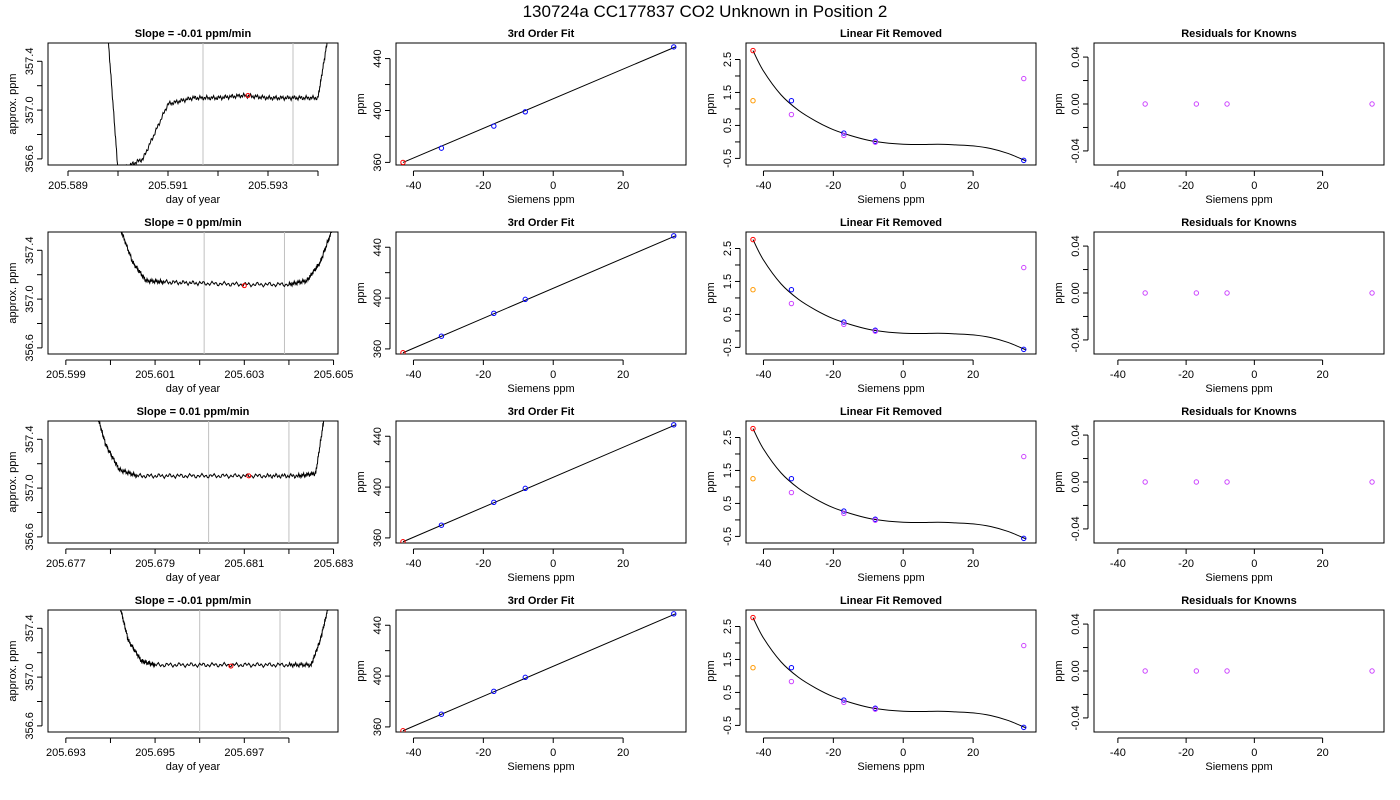 This screenshot has width=1400, height=800. Describe the element at coordinates (334, 564) in the screenshot. I see `x-tick-label: 205.683` at that location.